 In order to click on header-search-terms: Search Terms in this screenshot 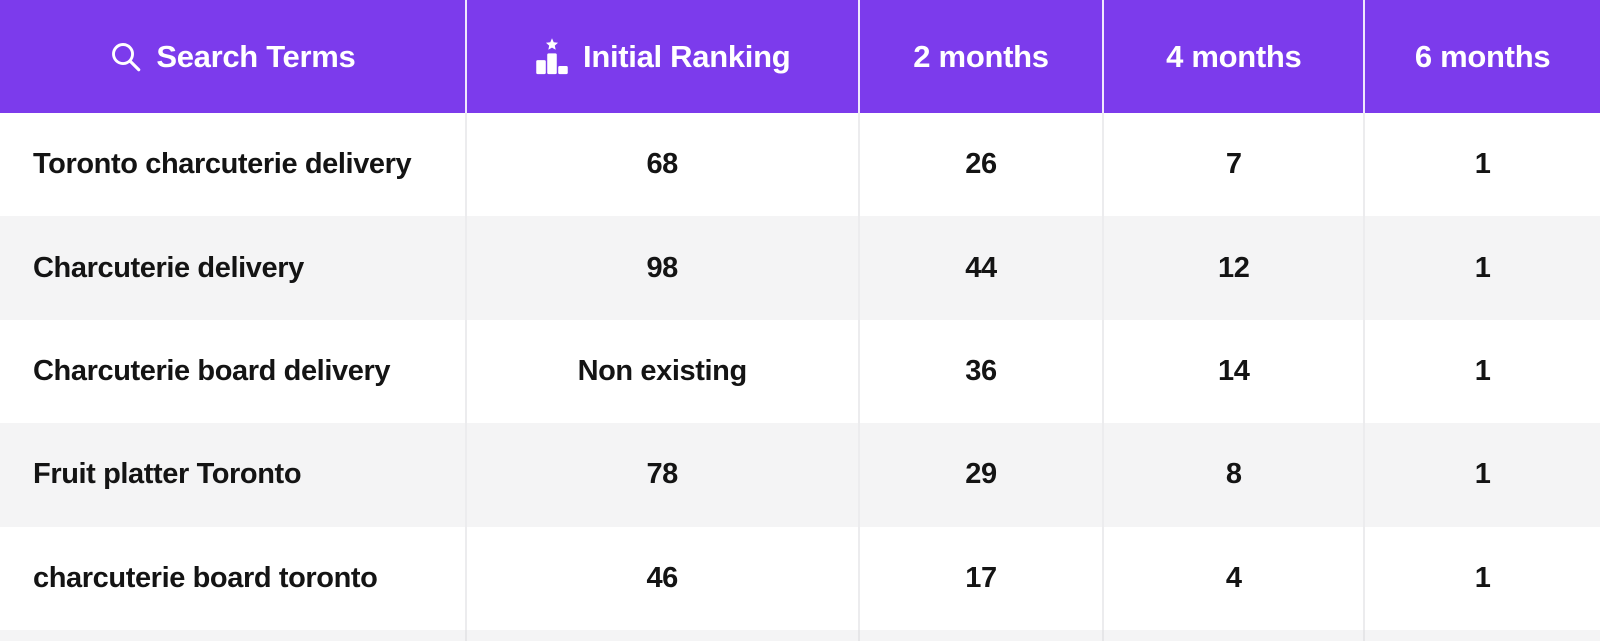, I will do `click(232, 56)`.